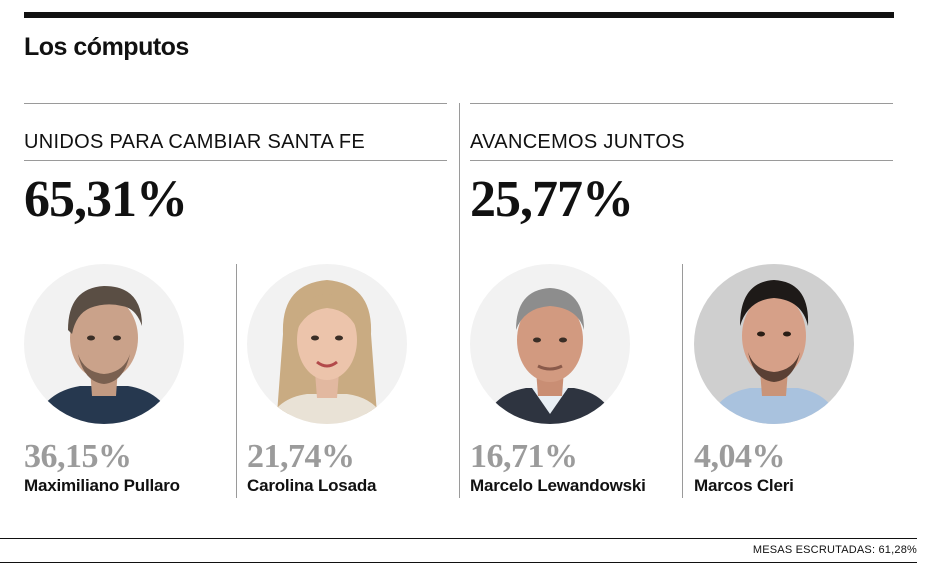 Image resolution: width=938 pixels, height=572 pixels. What do you see at coordinates (558, 485) in the screenshot?
I see `candidate-name: Marcelo Lewandowski` at bounding box center [558, 485].